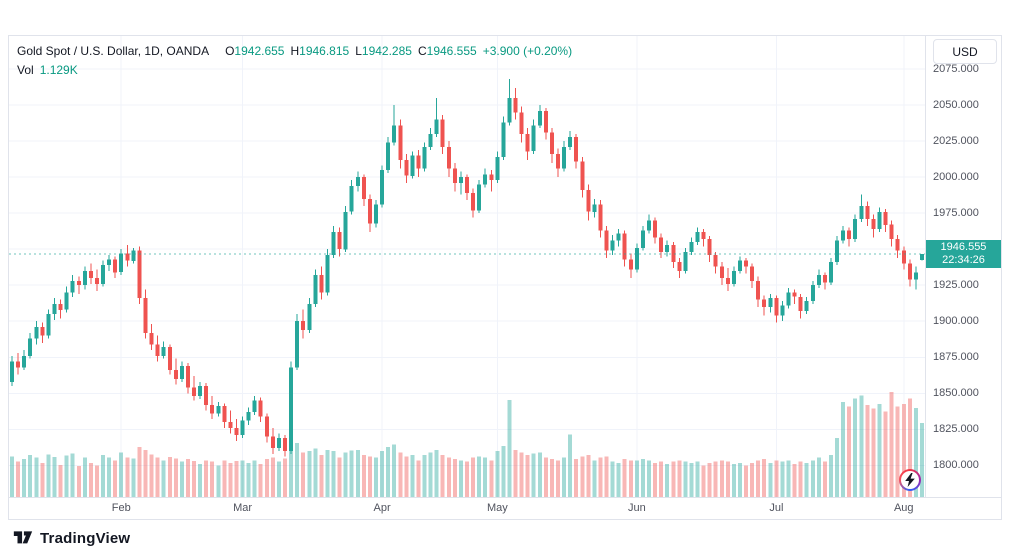 The height and width of the screenshot is (555, 1012). Describe the element at coordinates (636, 508) in the screenshot. I see `time-axis-label: Jun` at that location.